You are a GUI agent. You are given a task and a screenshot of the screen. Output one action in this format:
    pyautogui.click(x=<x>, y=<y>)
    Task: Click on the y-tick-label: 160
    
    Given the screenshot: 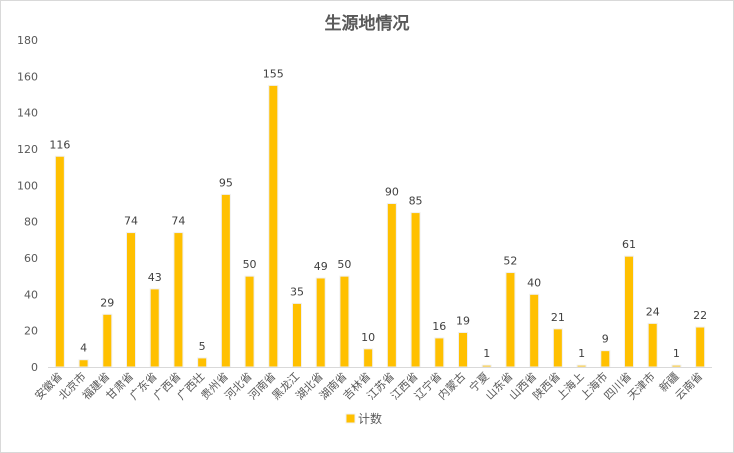 What is the action you would take?
    pyautogui.click(x=27, y=76)
    